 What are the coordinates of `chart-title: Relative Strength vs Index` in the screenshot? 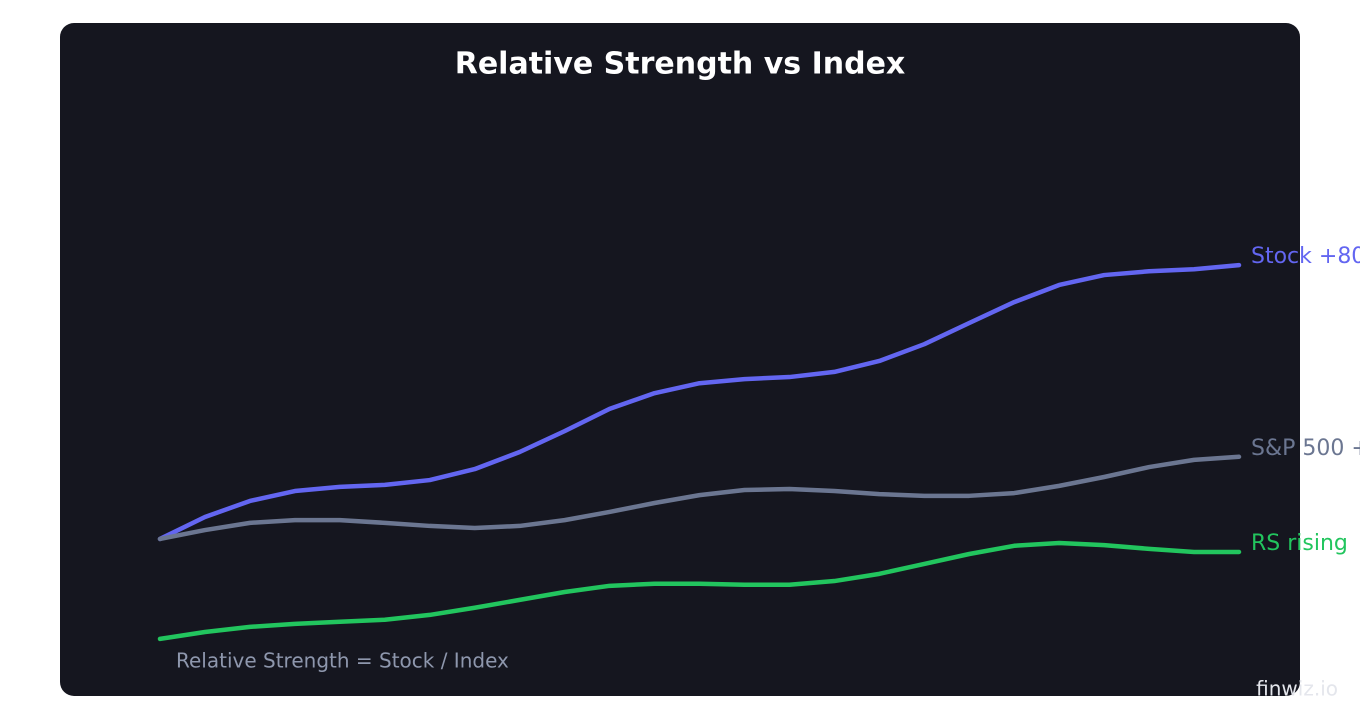 It's located at (680, 64).